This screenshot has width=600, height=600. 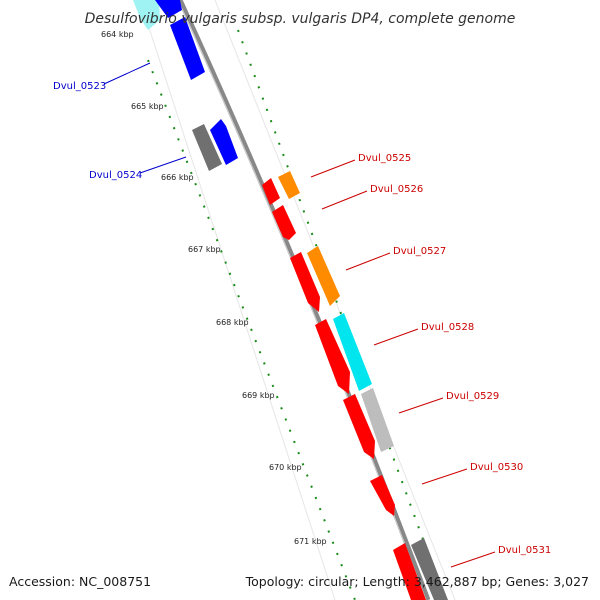 What do you see at coordinates (284, 222) in the screenshot?
I see `gene-arrow-dvul0526-b` at bounding box center [284, 222].